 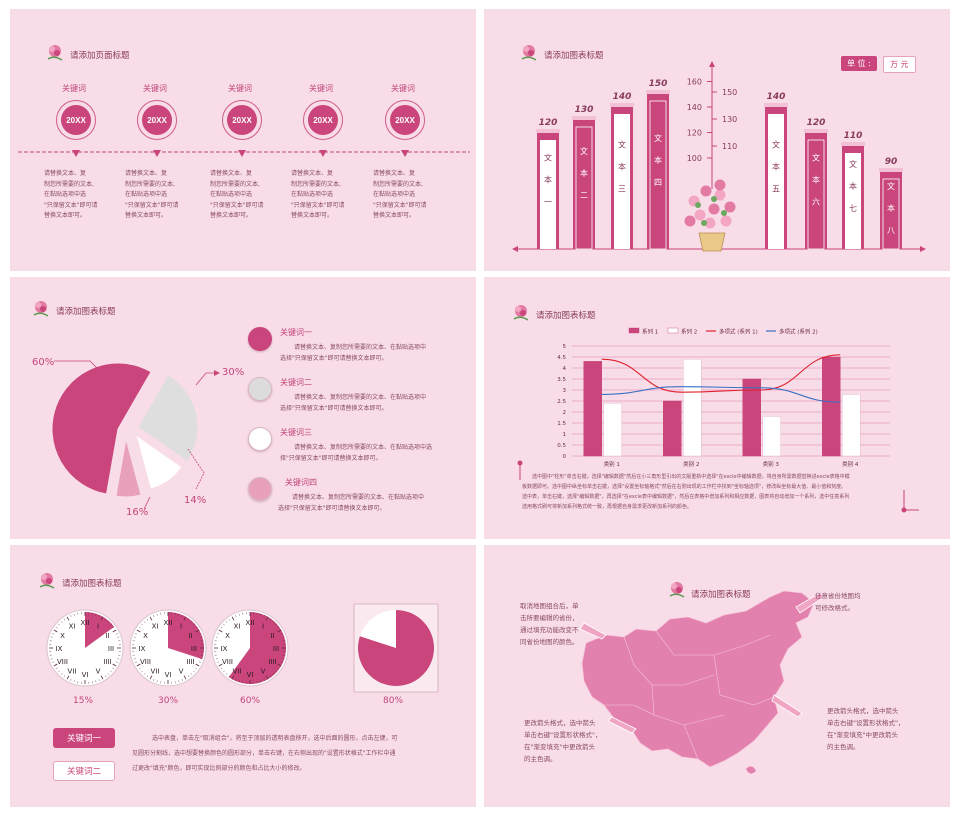 What do you see at coordinates (721, 373) in the screenshot?
I see `trendline` at bounding box center [721, 373].